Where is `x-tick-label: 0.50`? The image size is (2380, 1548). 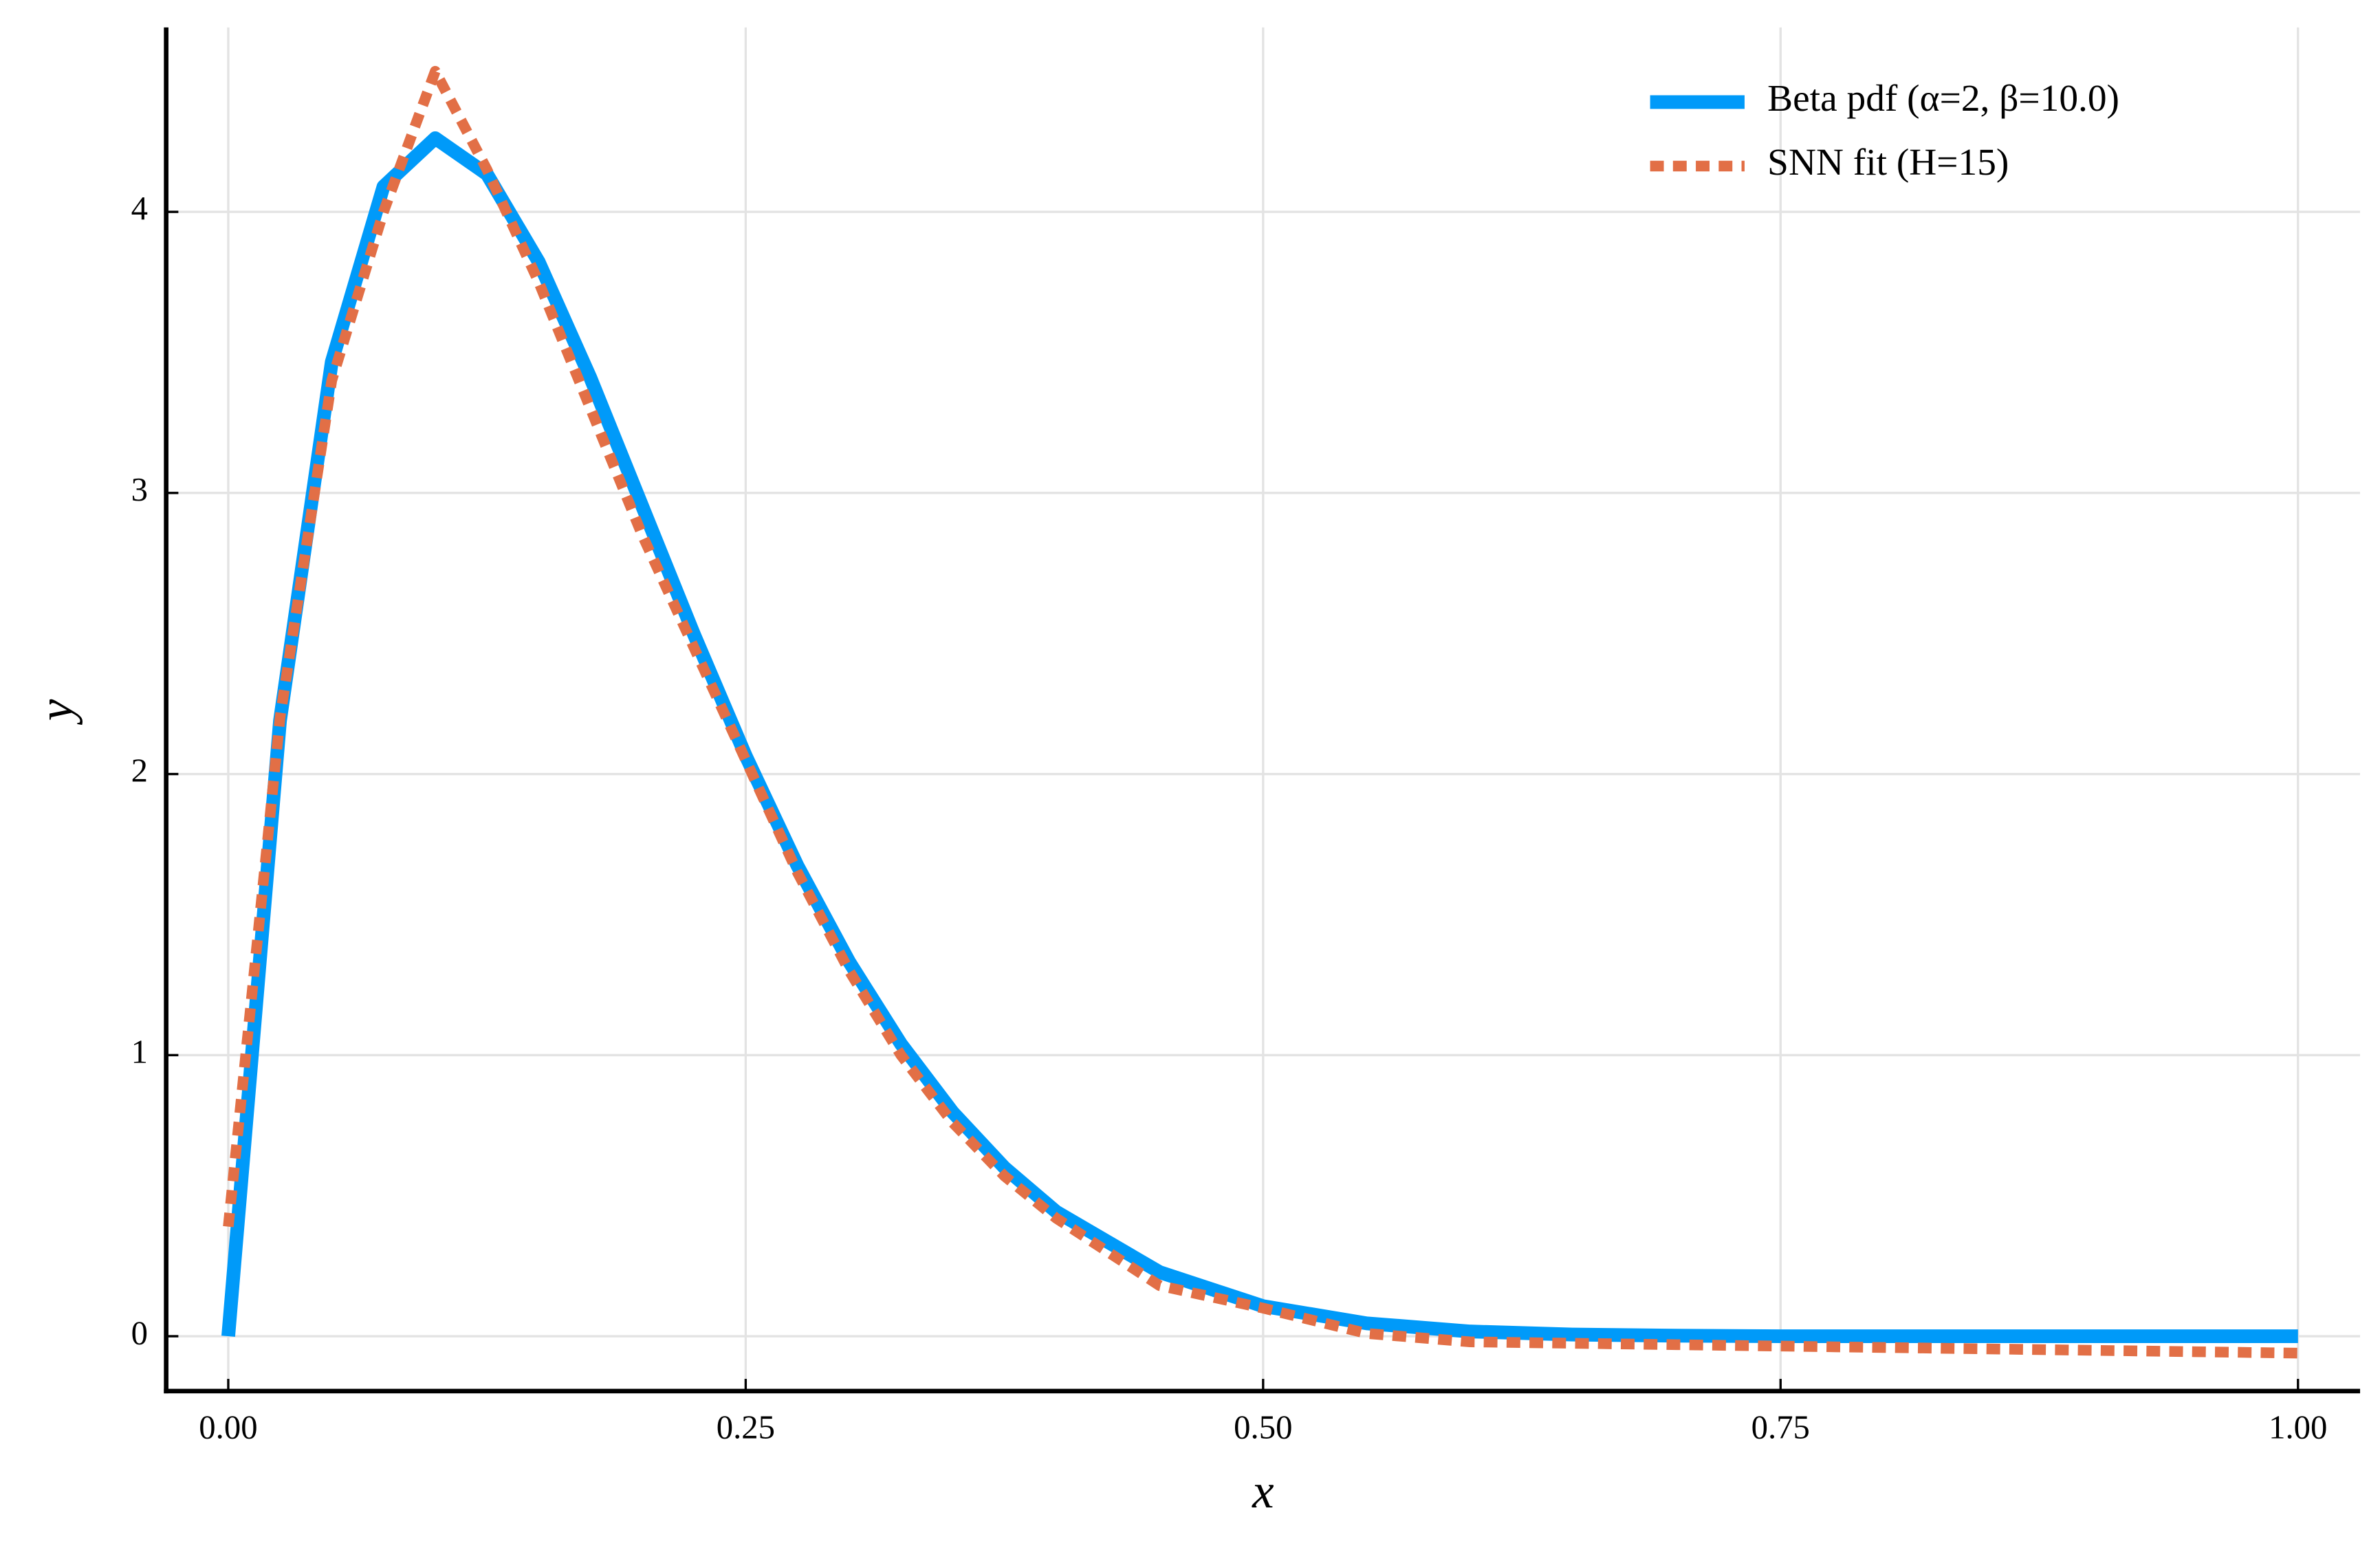 x-tick-label: 0.50 is located at coordinates (1263, 1427).